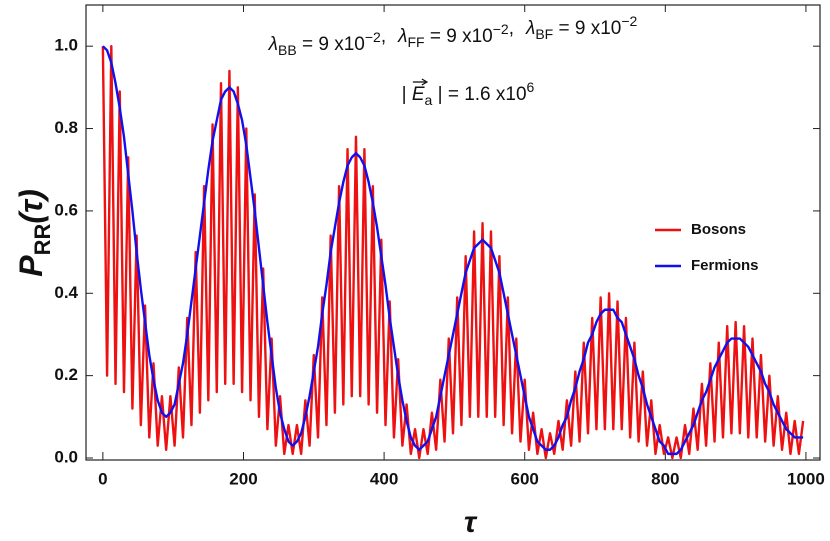 The image size is (830, 541). I want to click on y-tick-label: 0.6, so click(66, 209).